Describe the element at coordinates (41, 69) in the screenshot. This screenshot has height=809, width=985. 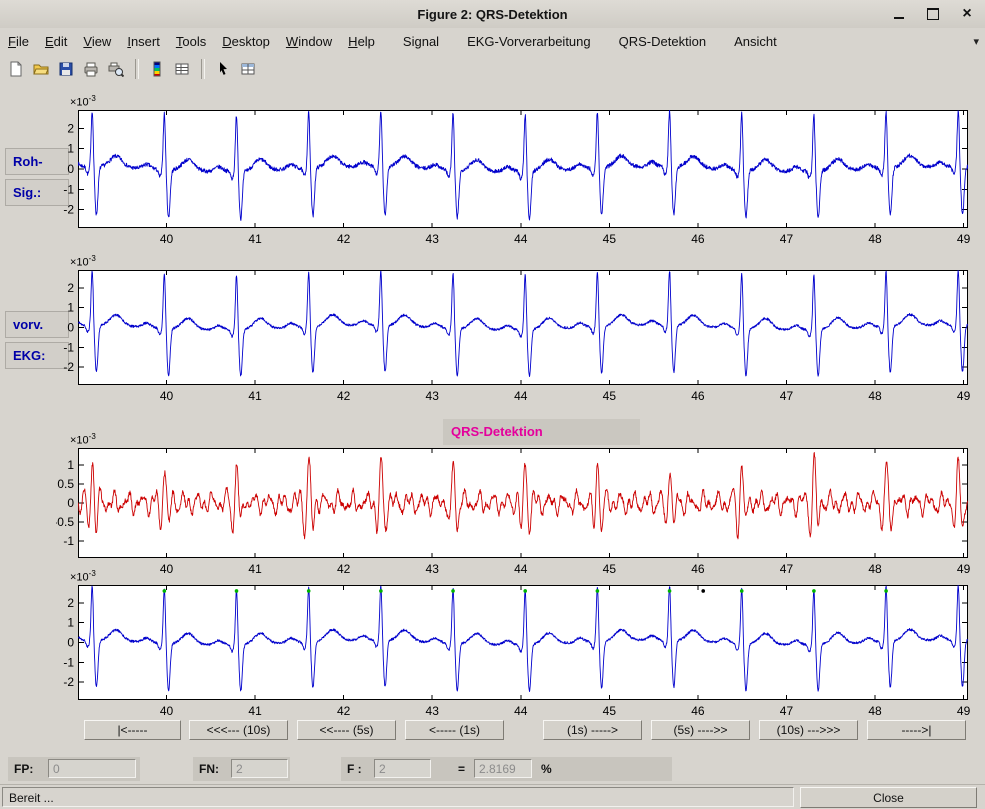
I see `open-file-icon` at that location.